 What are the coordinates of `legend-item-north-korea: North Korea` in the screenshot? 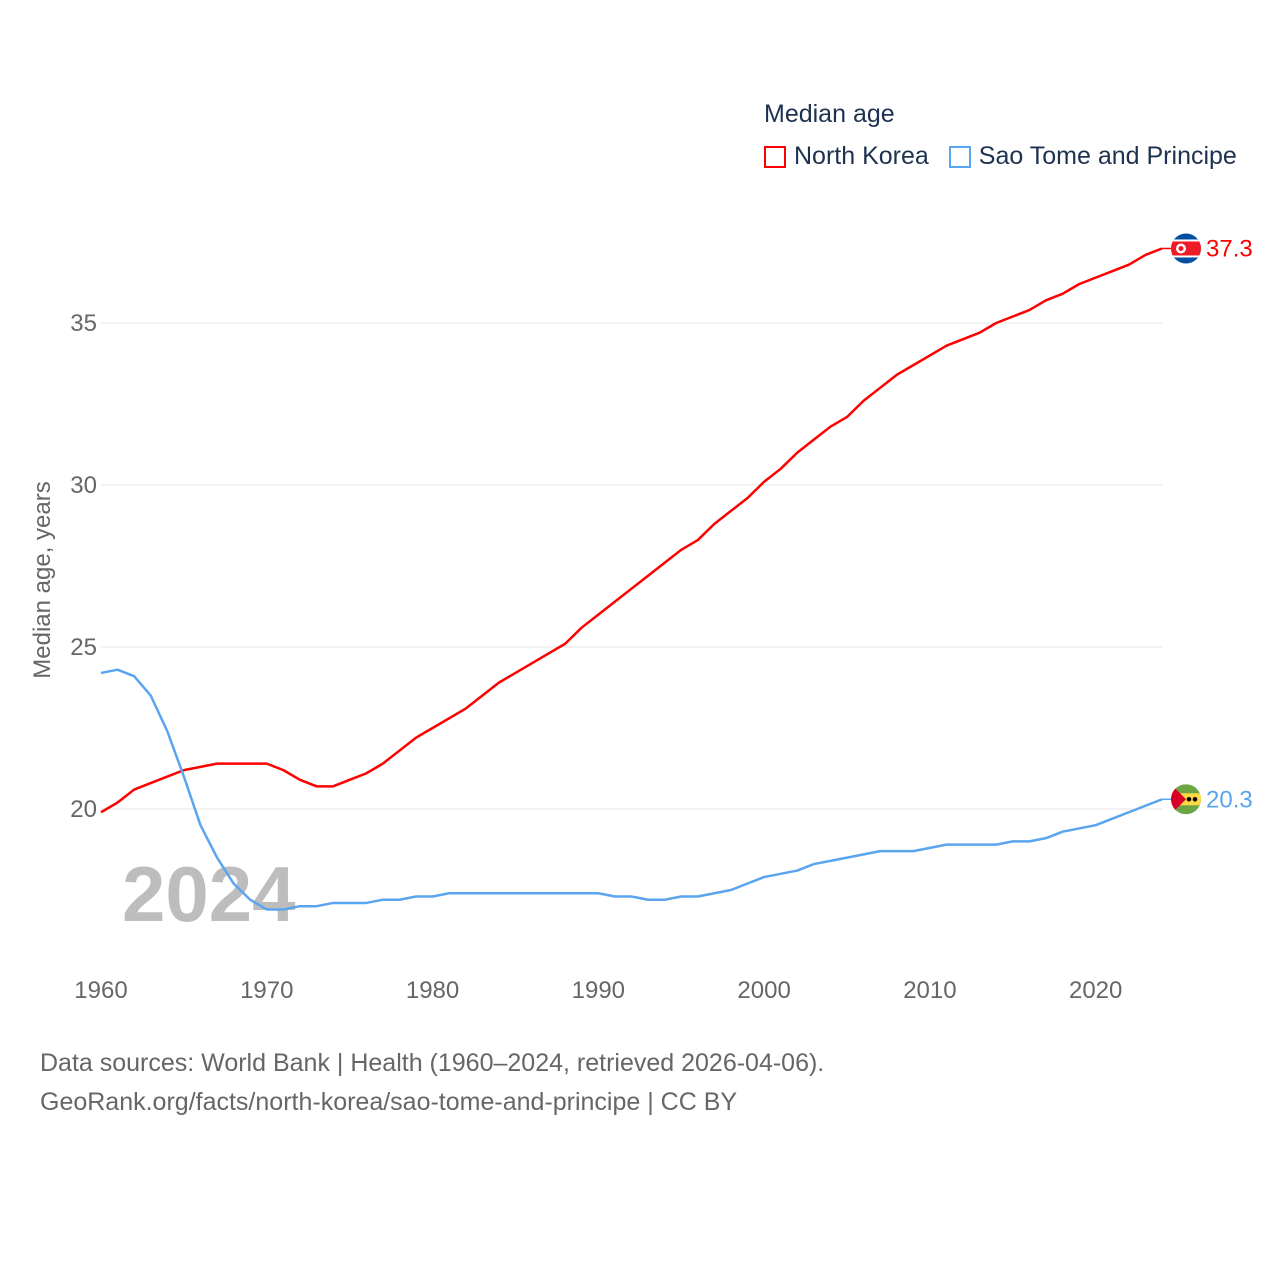 It's located at (846, 156).